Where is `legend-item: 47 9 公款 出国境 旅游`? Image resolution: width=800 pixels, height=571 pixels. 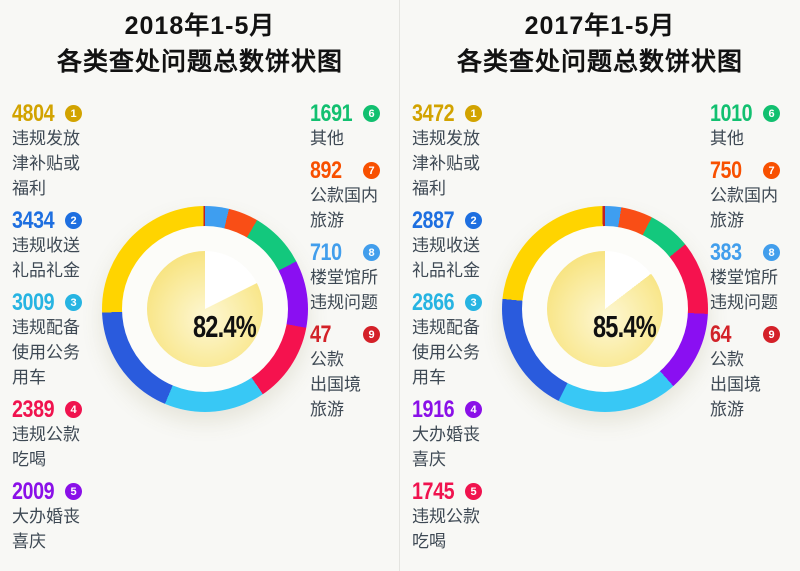
legend-item: 47 9 公款 出国境 旅游 is located at coordinates (353, 371).